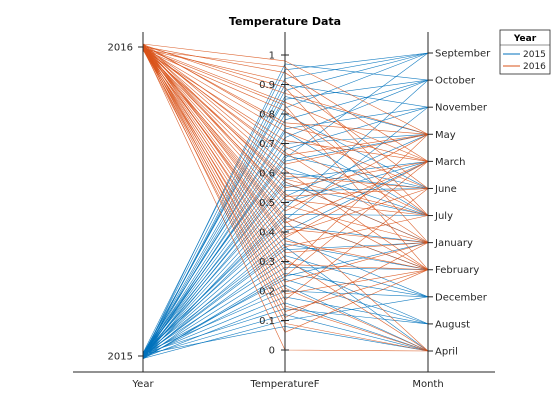 The height and width of the screenshot is (420, 560). Describe the element at coordinates (267, 292) in the screenshot. I see `temperature-tick-label: 0.2` at that location.